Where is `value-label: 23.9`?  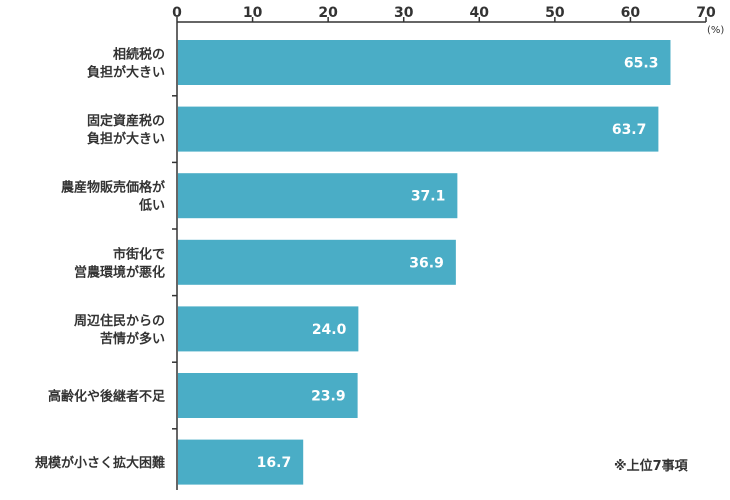
value-label: 23.9 is located at coordinates (328, 397).